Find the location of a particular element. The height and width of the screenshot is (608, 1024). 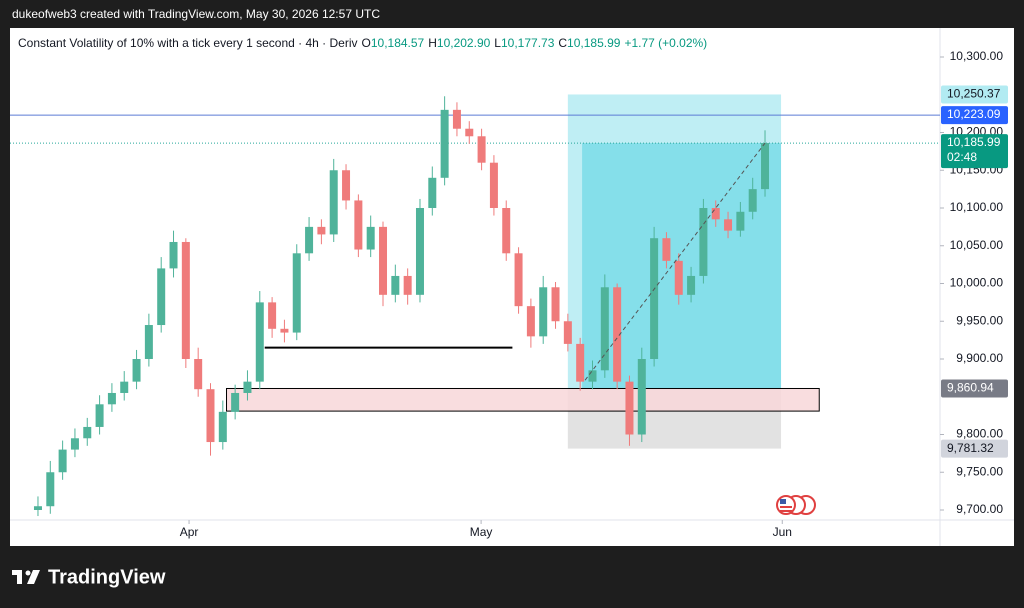

flags is located at coordinates (796, 505).